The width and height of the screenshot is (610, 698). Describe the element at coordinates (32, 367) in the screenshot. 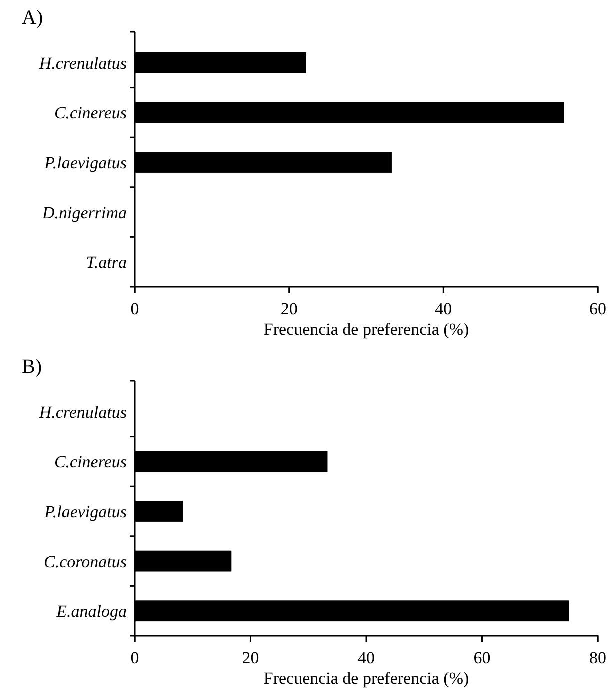

I see `chart-title: B)` at that location.